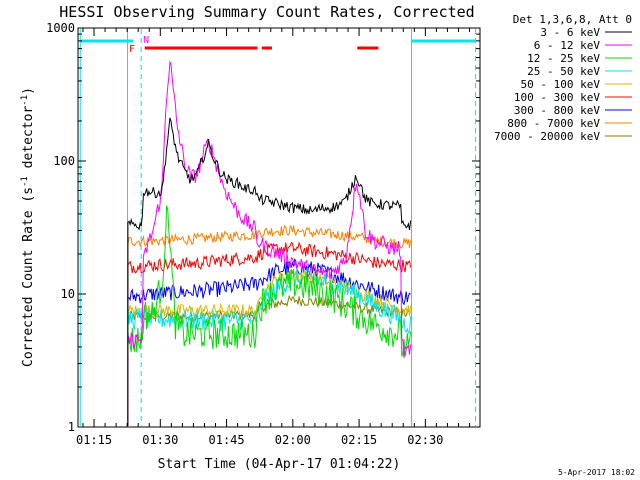  Describe the element at coordinates (563, 58) in the screenshot. I see `legend-entry-label: 12 - 25 keV` at that location.